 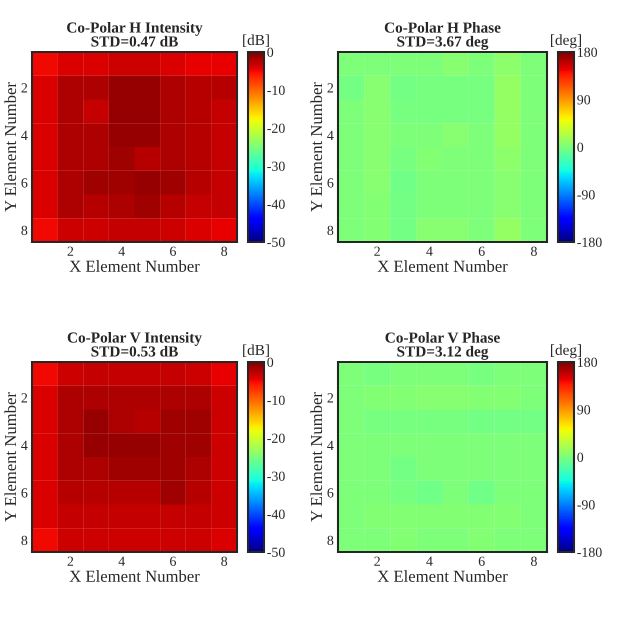 I want to click on chart-title: Co-Polar V Intensity STD=0.53 dB, so click(x=135, y=344).